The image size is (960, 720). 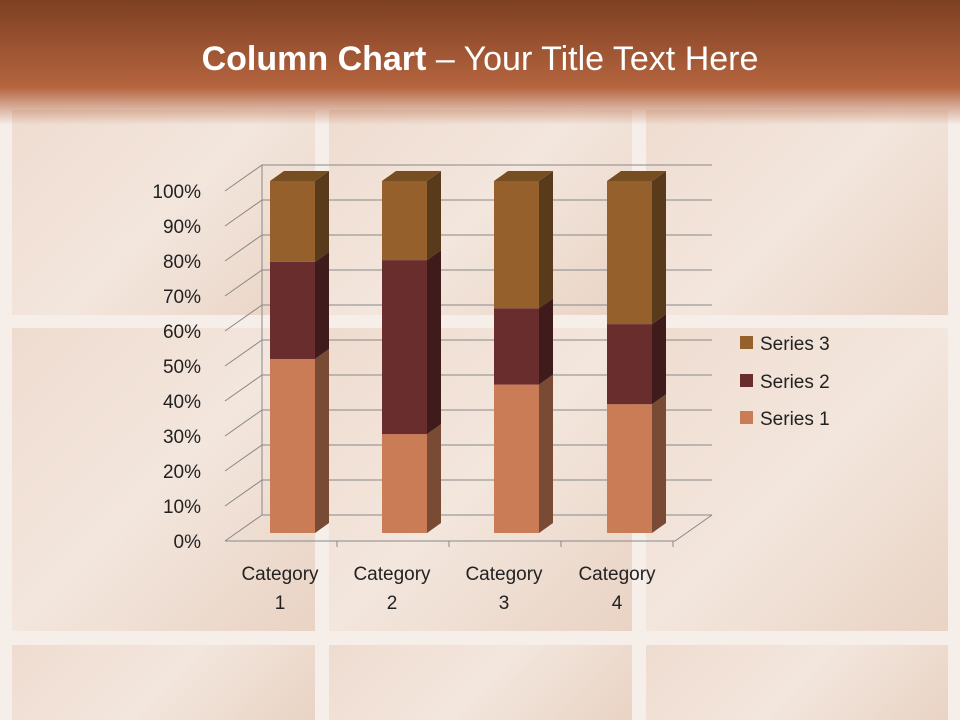 I want to click on y-tick-label: 100%, so click(x=176, y=192).